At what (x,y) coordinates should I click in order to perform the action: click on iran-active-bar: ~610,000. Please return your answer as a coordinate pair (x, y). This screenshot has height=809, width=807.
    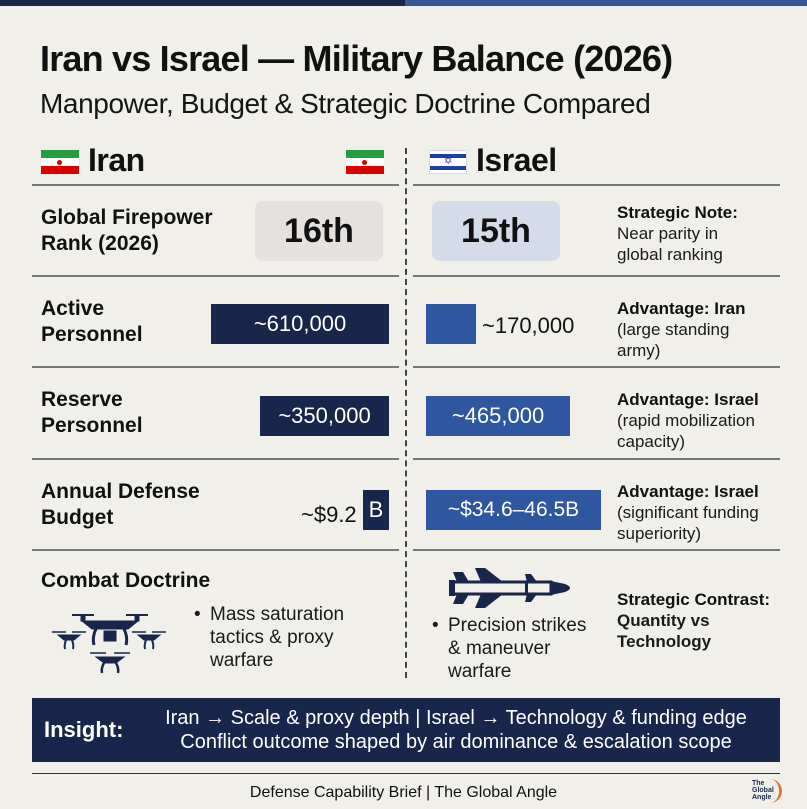
    Looking at the image, I should click on (300, 324).